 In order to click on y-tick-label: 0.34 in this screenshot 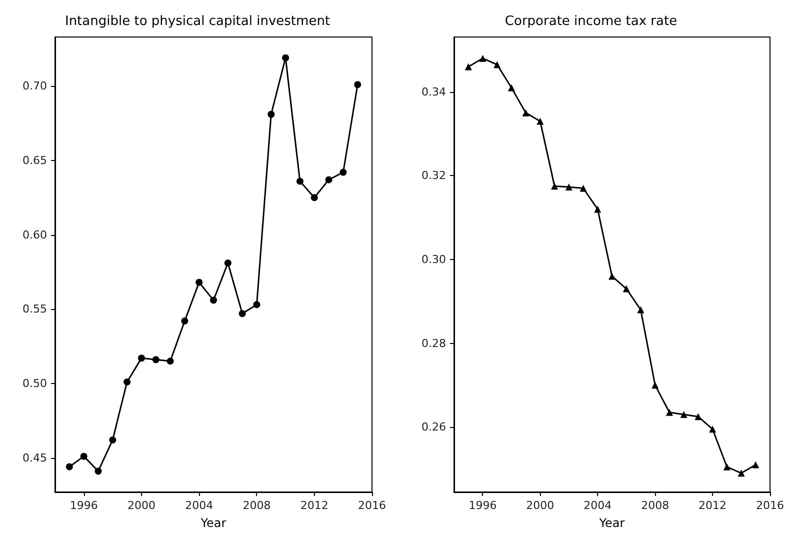, I will do `click(434, 91)`.